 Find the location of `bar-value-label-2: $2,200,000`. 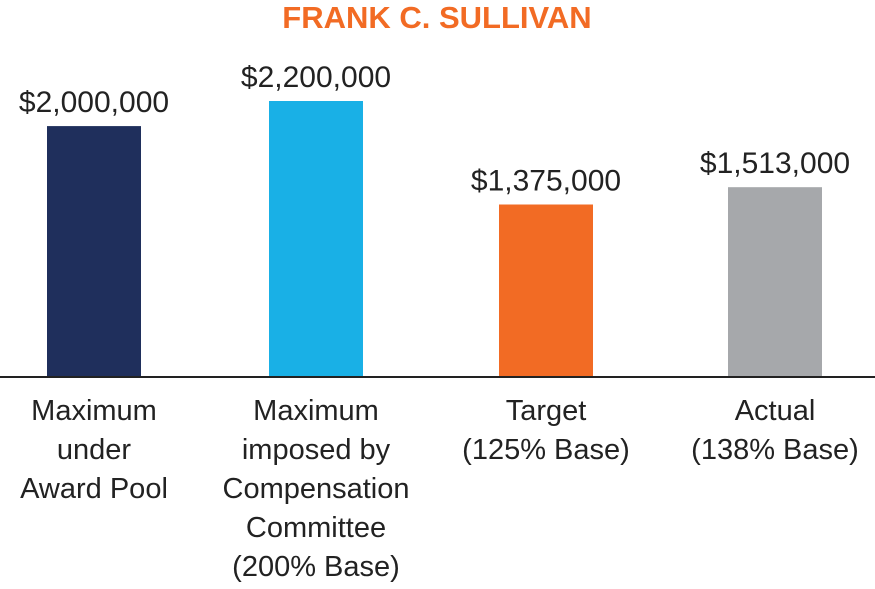

bar-value-label-2: $2,200,000 is located at coordinates (316, 77).